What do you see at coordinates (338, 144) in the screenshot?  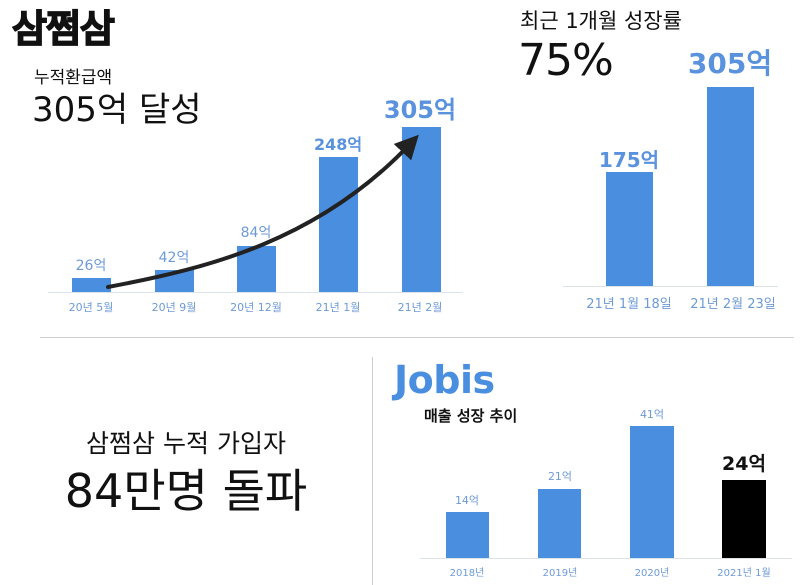 I see `refund-value-4: 248억` at bounding box center [338, 144].